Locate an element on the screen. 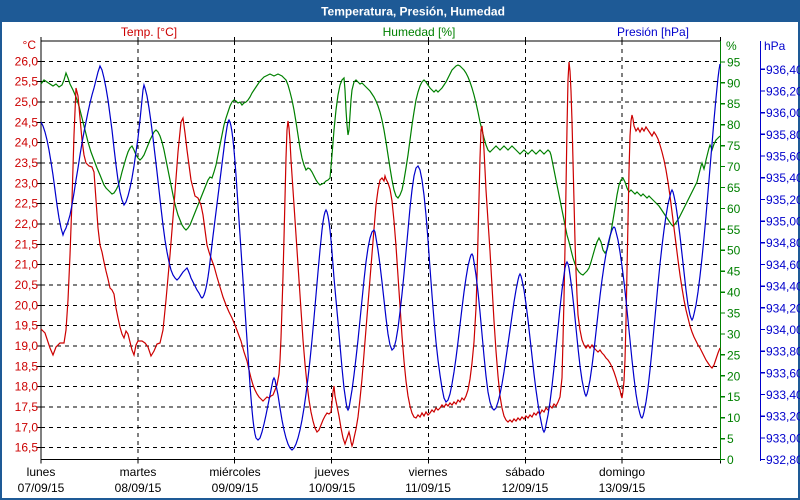 This screenshot has width=800, height=500. svg-text: 09/09/15 is located at coordinates (235, 488).